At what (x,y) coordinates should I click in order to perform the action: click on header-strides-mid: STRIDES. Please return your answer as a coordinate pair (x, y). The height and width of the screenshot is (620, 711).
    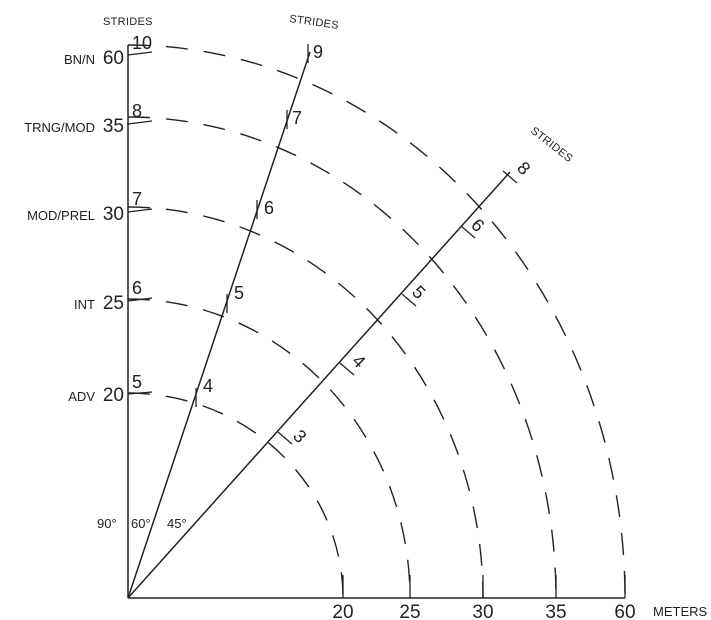
    Looking at the image, I should click on (314, 22).